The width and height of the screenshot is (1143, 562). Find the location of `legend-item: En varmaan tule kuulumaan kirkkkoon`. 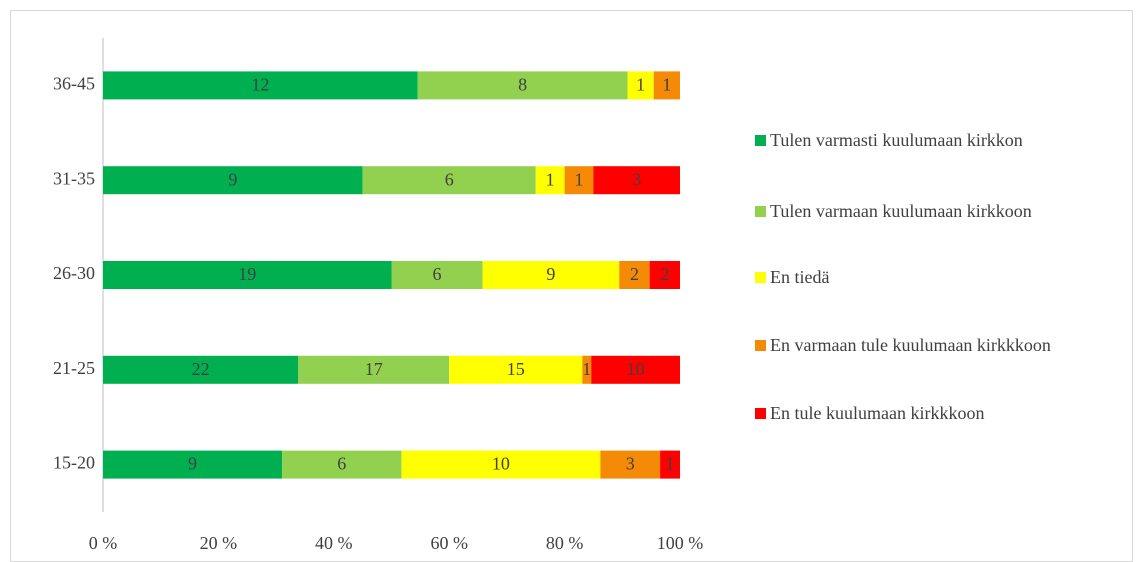

legend-item: En varmaan tule kuulumaan kirkkkoon is located at coordinates (940, 345).